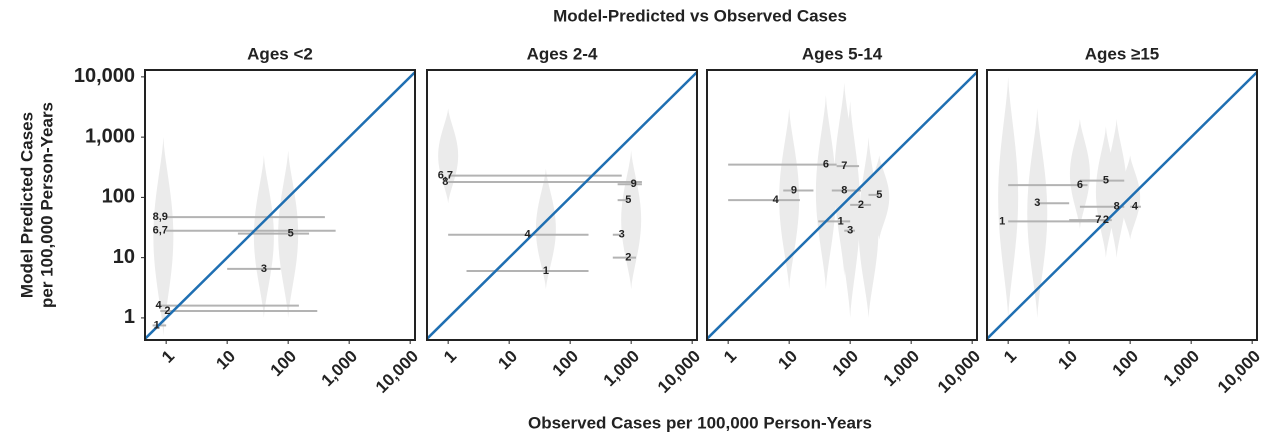 The width and height of the screenshot is (1272, 438). Describe the element at coordinates (118, 197) in the screenshot. I see `y-tick-label: 100` at that location.